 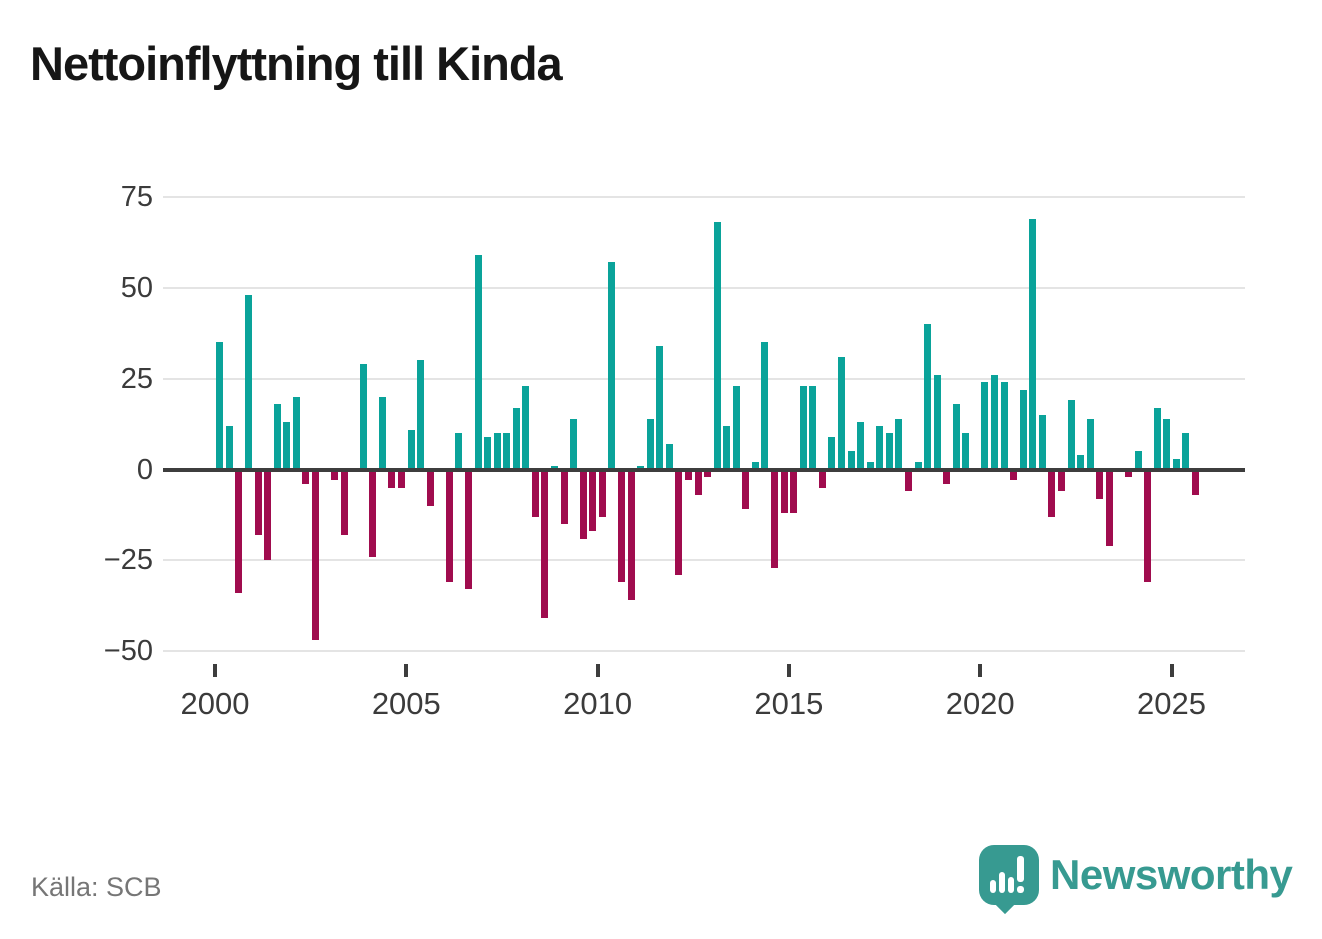 I want to click on bar-2011-Q2, so click(x=650, y=444).